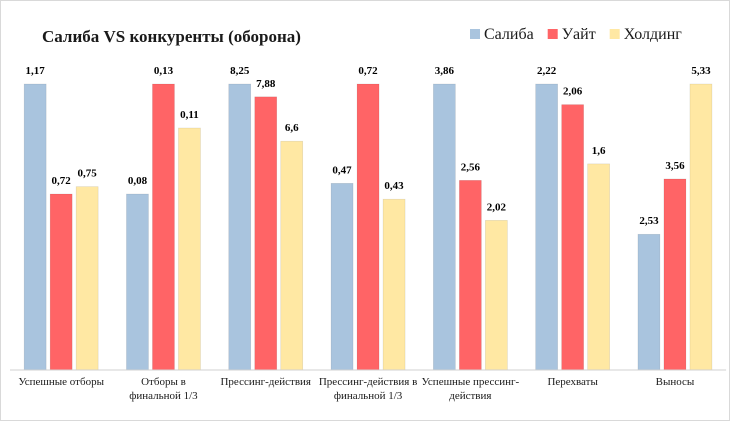 The image size is (730, 421). What do you see at coordinates (164, 71) in the screenshot?
I see `data-label-1-1: 0,13` at bounding box center [164, 71].